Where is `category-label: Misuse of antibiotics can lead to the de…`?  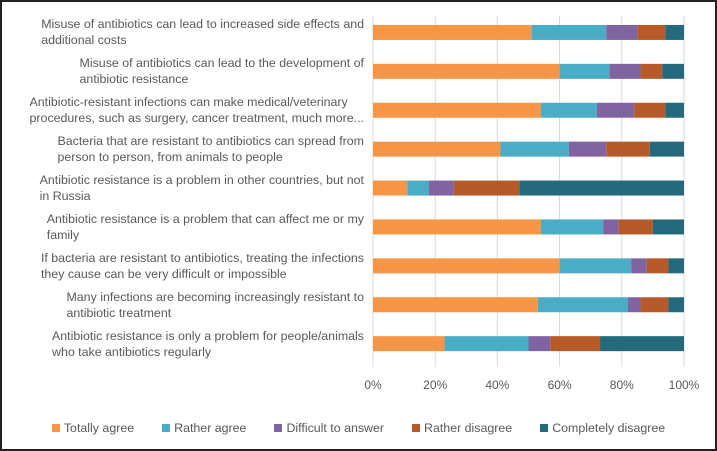 category-label: Misuse of antibiotics can lead to the de… is located at coordinates (184, 71).